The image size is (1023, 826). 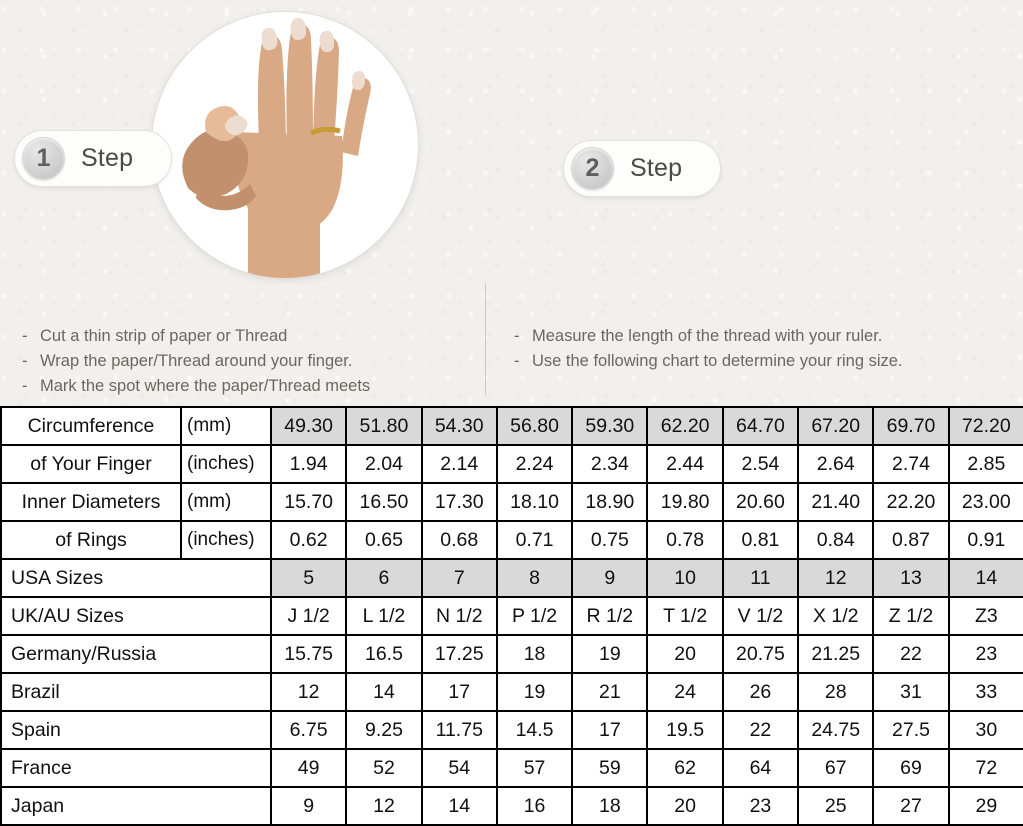 I want to click on row-group-label: of Your Finger, so click(x=91, y=464).